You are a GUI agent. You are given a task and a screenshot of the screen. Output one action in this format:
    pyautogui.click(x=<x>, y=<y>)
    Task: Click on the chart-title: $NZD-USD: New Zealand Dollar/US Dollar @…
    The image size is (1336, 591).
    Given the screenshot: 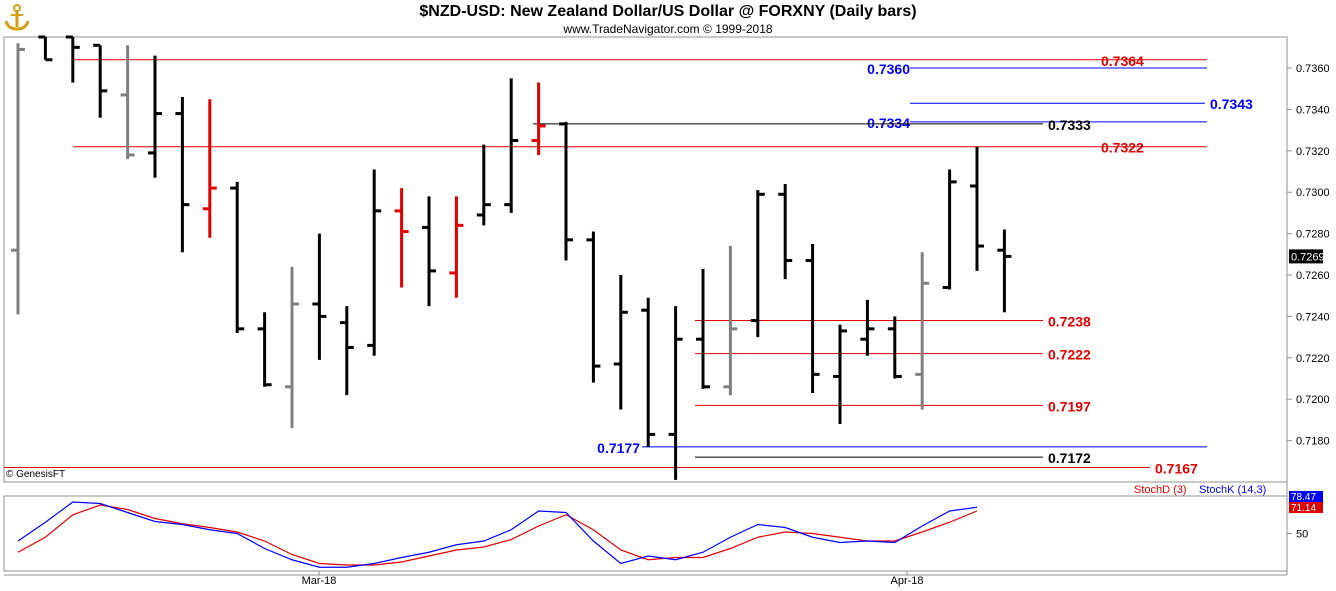 What is the action you would take?
    pyautogui.click(x=668, y=11)
    